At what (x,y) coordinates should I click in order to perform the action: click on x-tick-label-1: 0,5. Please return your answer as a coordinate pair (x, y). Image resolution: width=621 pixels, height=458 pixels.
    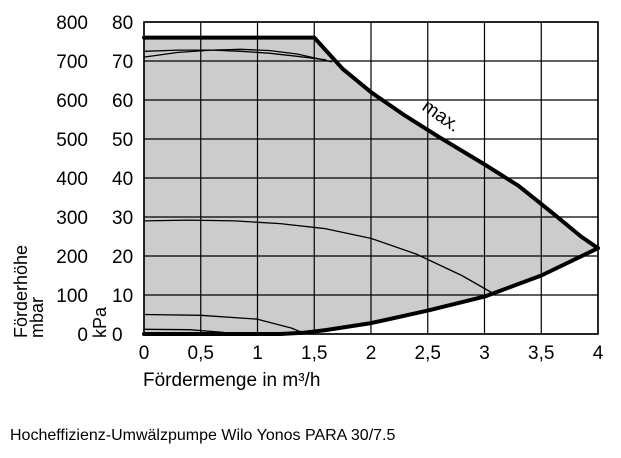
    Looking at the image, I should click on (201, 353).